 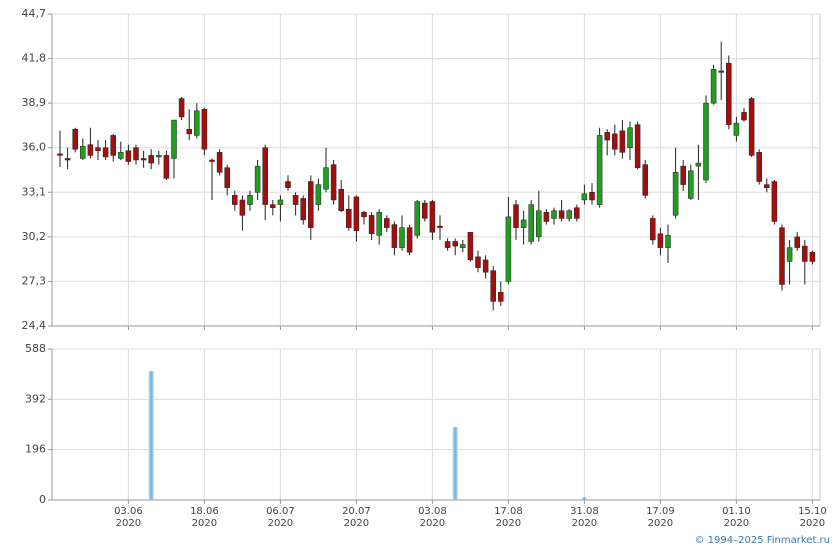 What do you see at coordinates (432, 517) in the screenshot?
I see `x-tick-label: 03.08 2020` at bounding box center [432, 517].